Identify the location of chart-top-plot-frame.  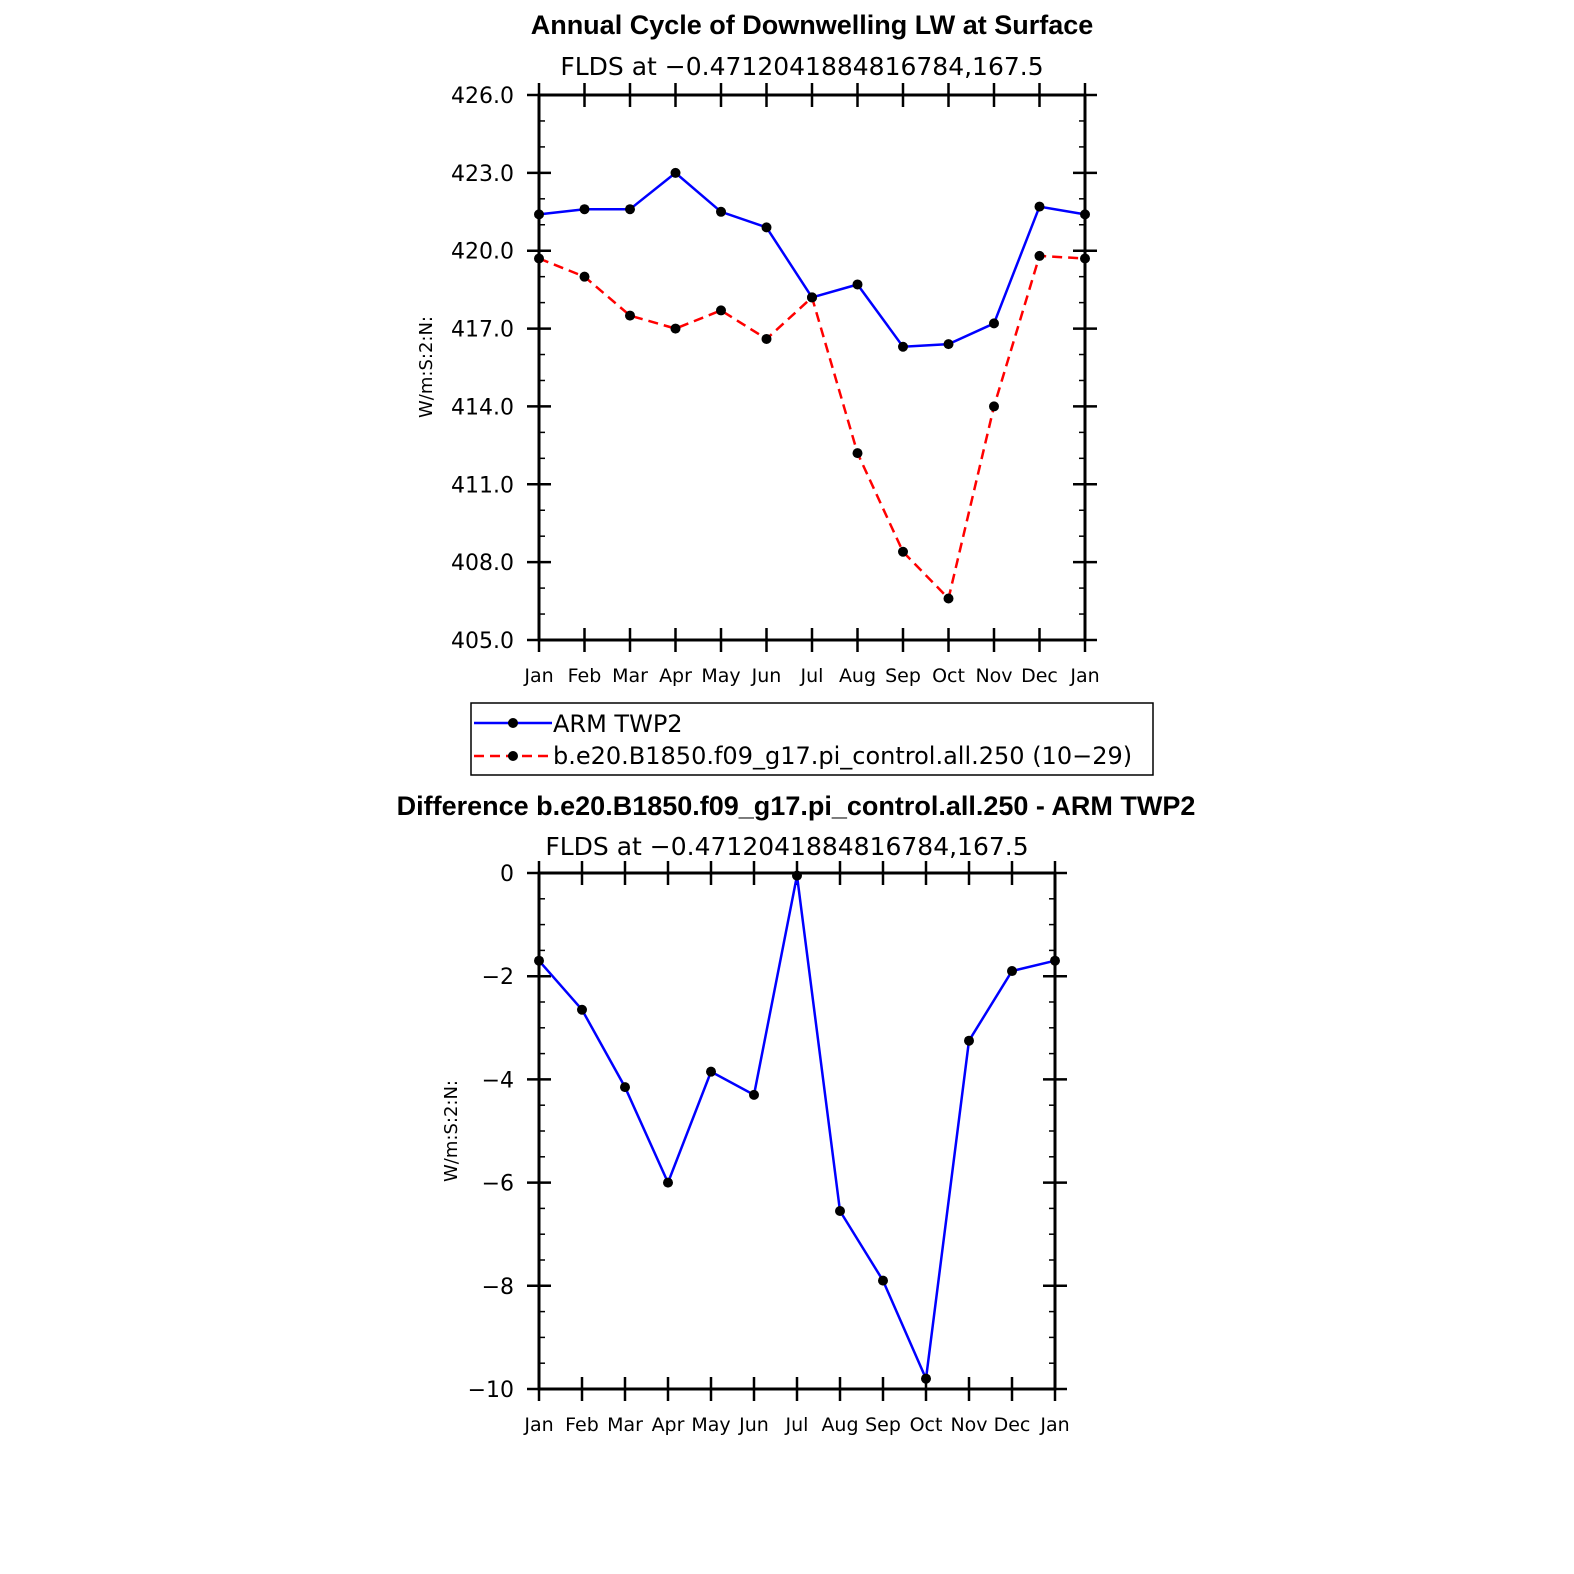
(812, 367).